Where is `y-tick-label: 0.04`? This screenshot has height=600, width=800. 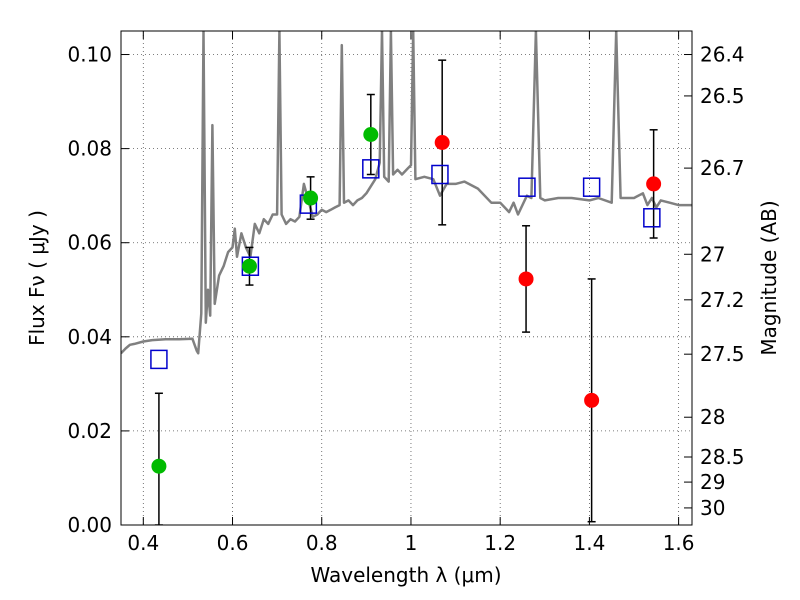
y-tick-label: 0.04 is located at coordinates (89, 337).